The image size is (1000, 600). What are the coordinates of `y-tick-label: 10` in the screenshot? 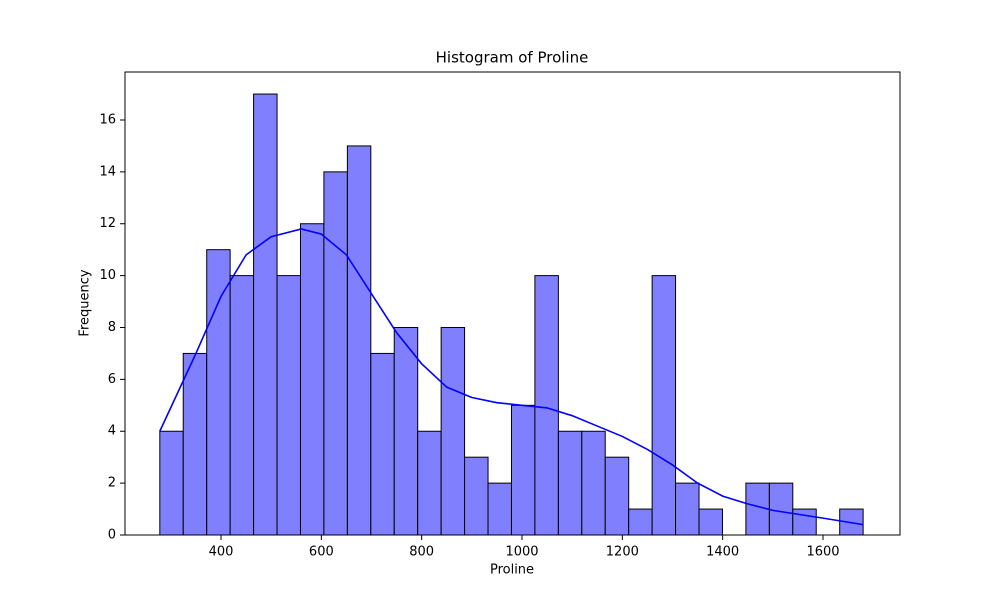 It's located at (107, 275).